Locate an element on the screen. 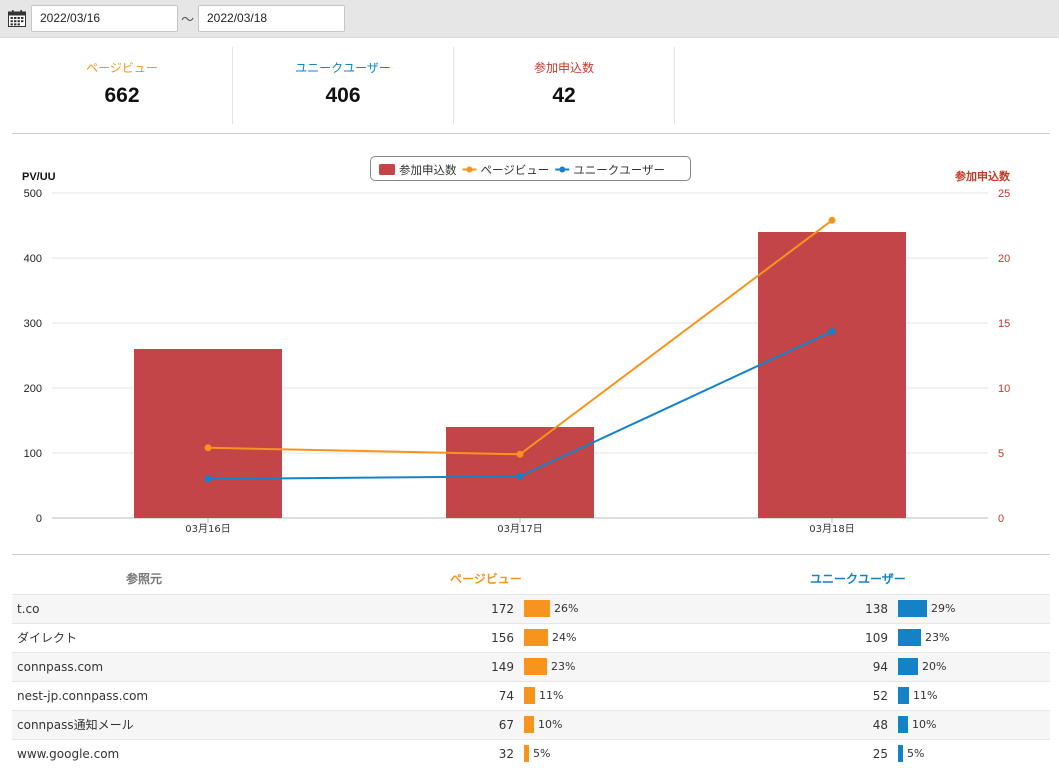 The width and height of the screenshot is (1059, 768). referrer-unique-users-bar-cell: 11% is located at coordinates (974, 695).